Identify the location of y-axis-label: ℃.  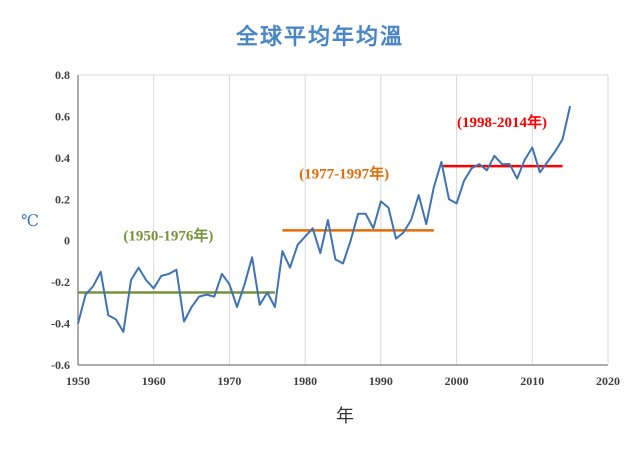
(30, 221).